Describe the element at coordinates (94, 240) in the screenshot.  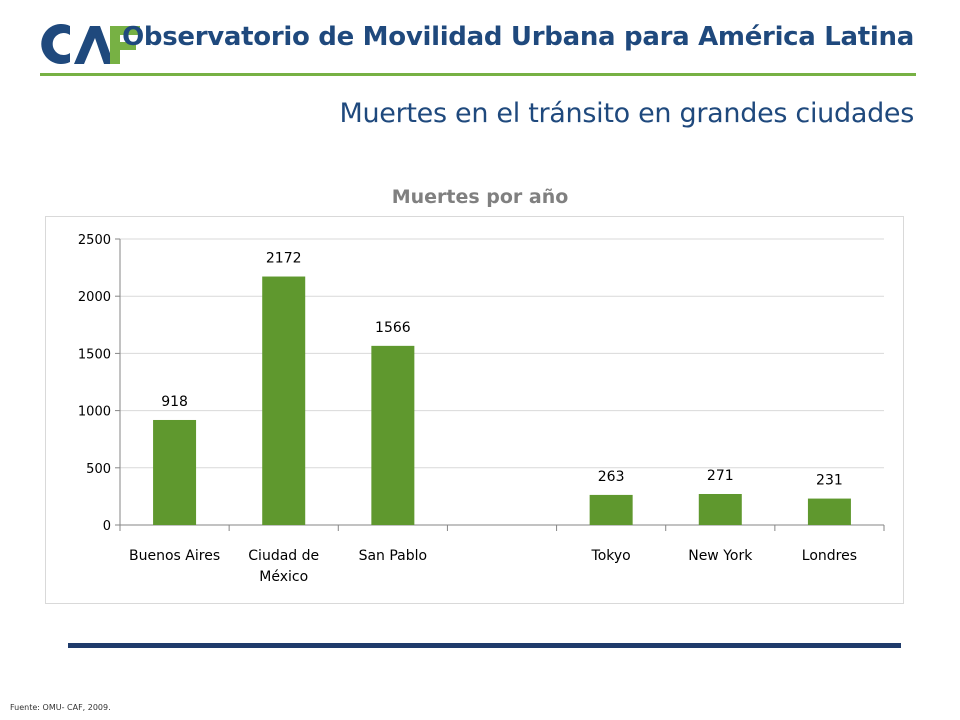
I see `y-tick-label: 2500` at that location.